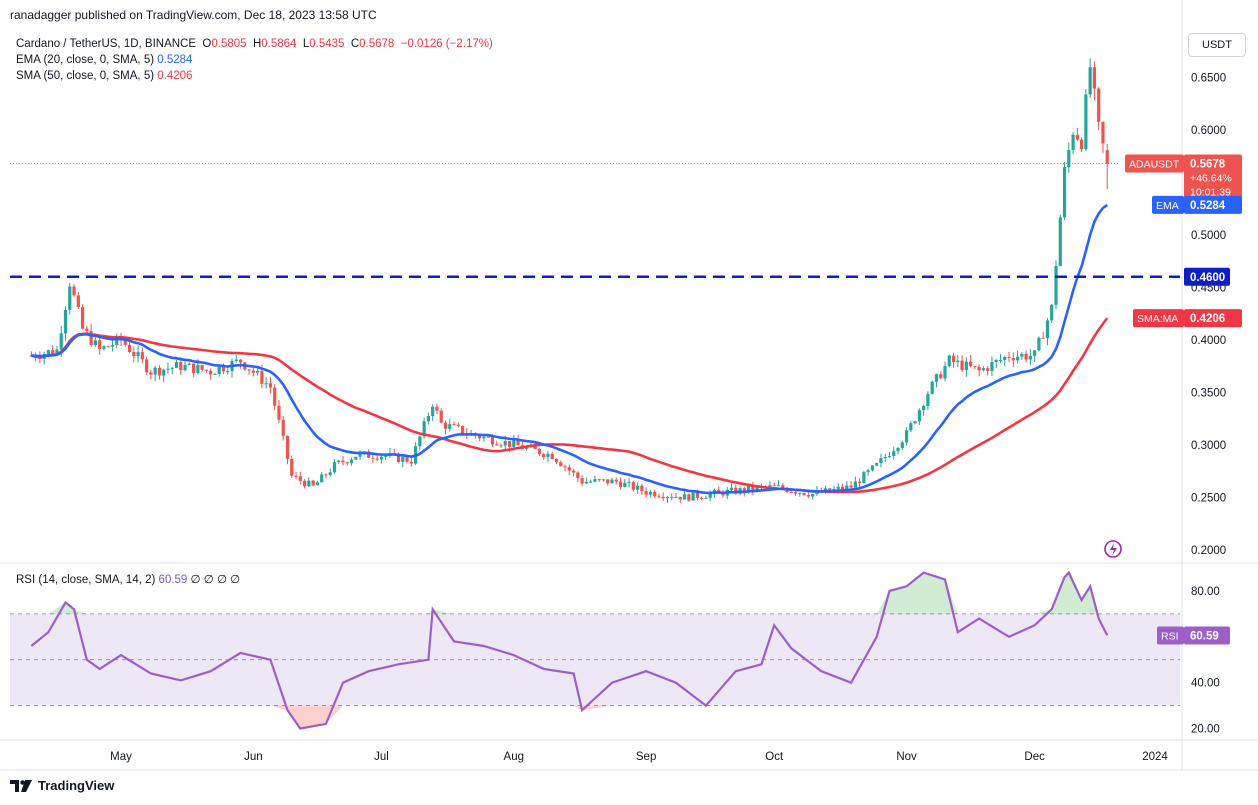 The width and height of the screenshot is (1258, 805). What do you see at coordinates (85, 60) in the screenshot?
I see `ema-label: EMA (20, close, 0, SMA, 5)` at bounding box center [85, 60].